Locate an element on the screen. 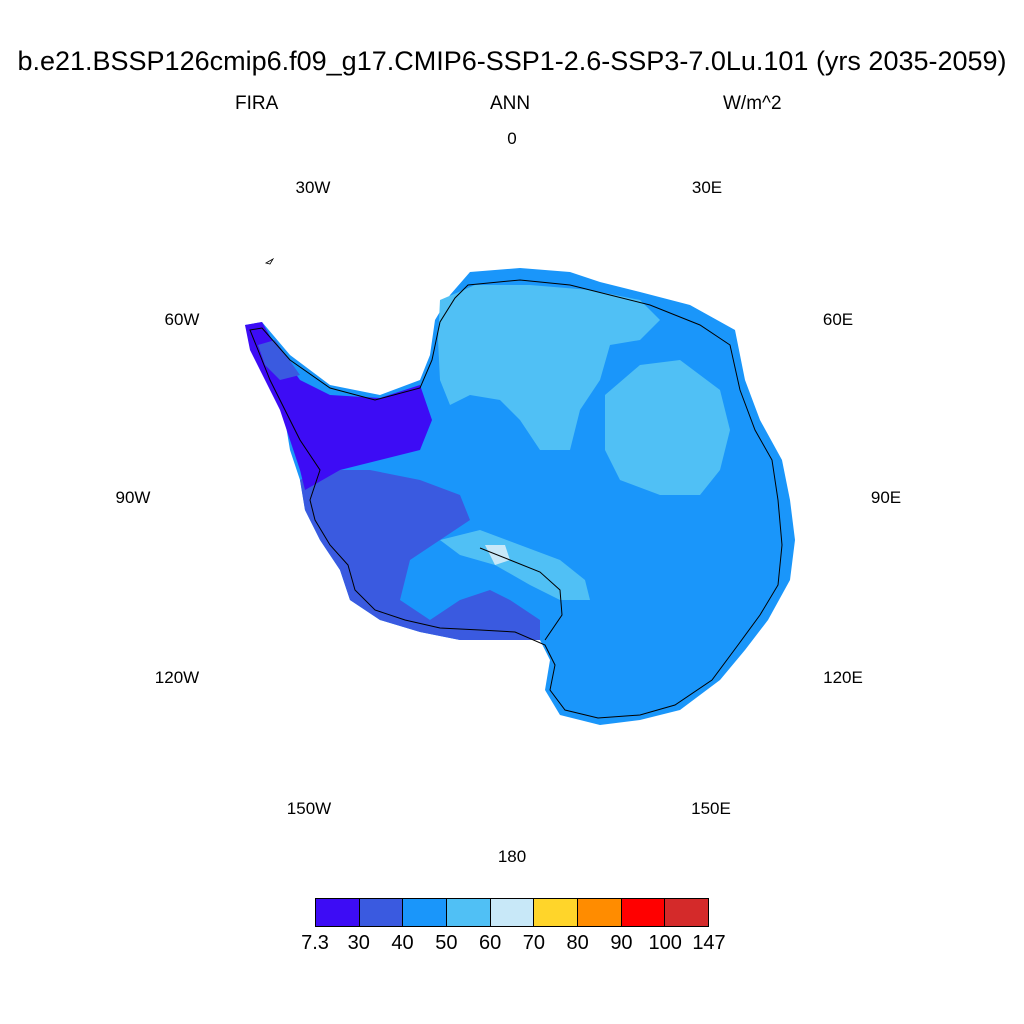 This screenshot has height=1024, width=1024. longitude-label-90e: 90E is located at coordinates (886, 497).